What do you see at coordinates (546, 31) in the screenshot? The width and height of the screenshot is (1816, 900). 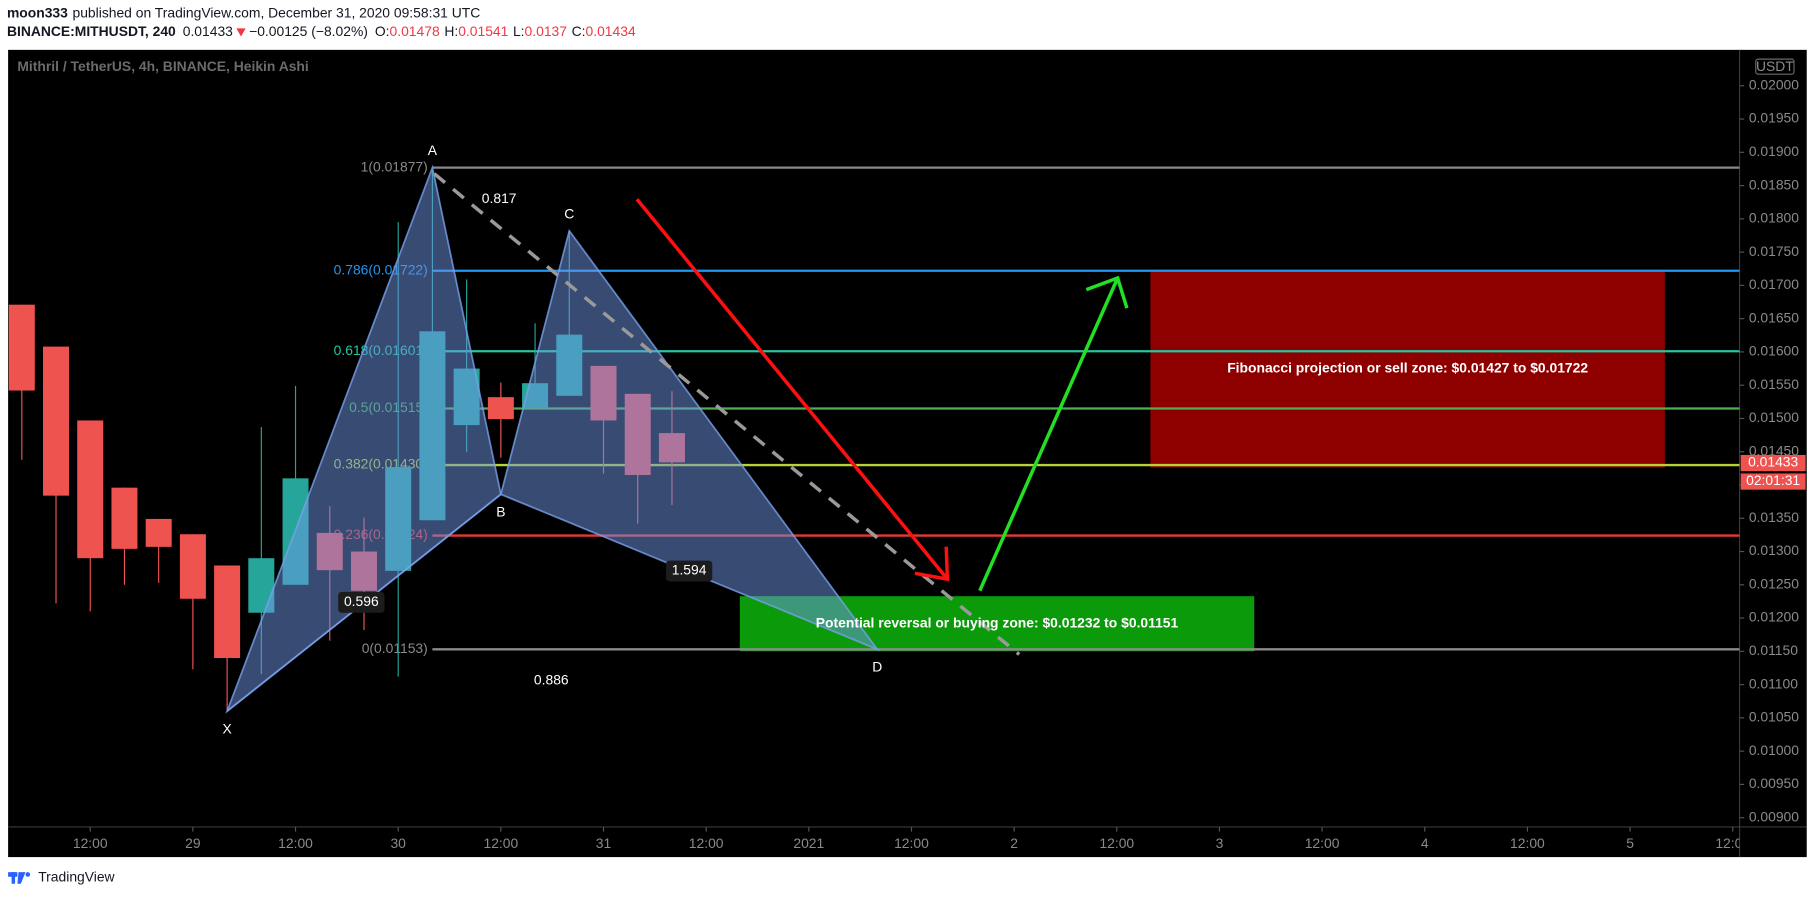 I see `ohlc-value: 0.0137` at bounding box center [546, 31].